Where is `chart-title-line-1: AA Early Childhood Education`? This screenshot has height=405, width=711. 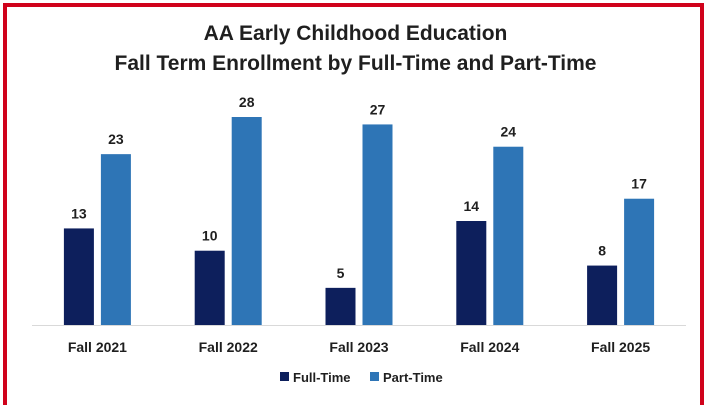
chart-title-line-1: AA Early Childhood Education is located at coordinates (355, 33).